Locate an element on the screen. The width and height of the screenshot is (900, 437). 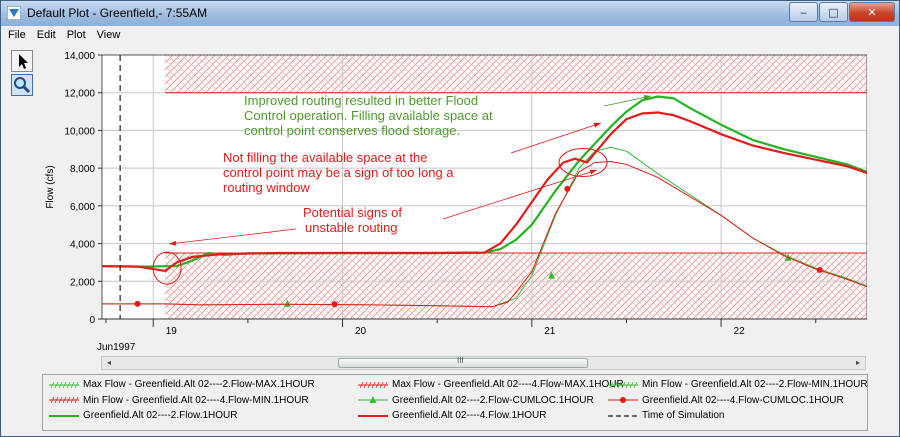
scroll-left-arrow: ◂ is located at coordinates (108, 362).